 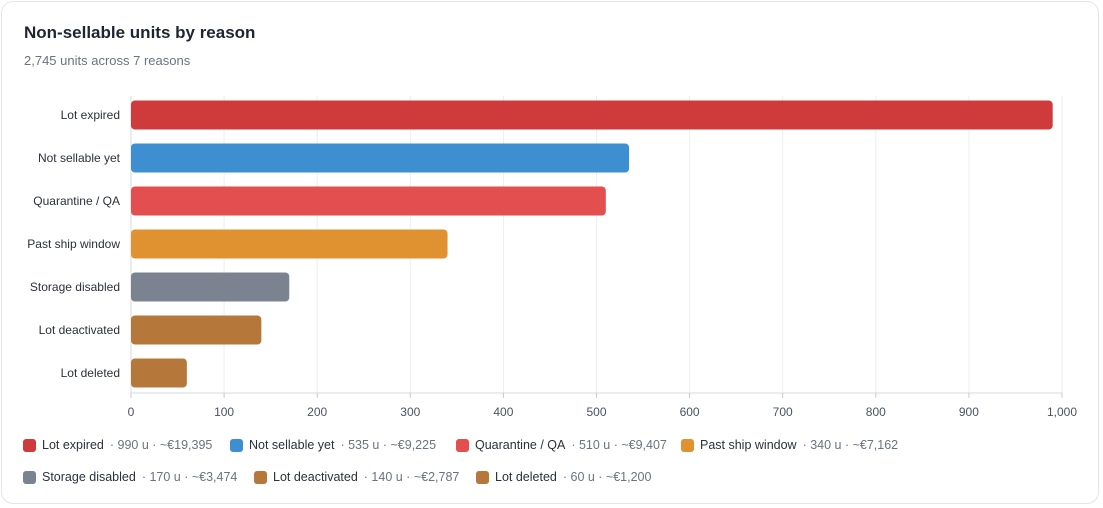 I want to click on legend-item: Lot deactivated · 140 u · ~€2,787, so click(x=356, y=477).